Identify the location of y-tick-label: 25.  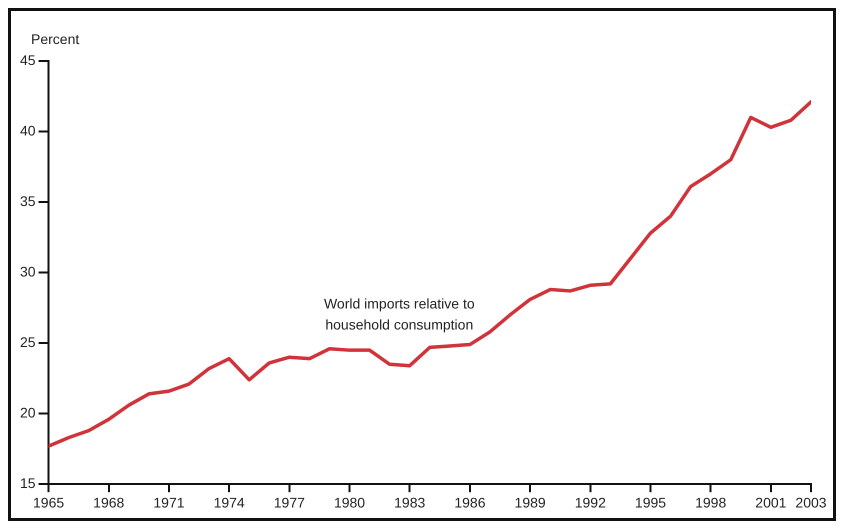
(28, 342).